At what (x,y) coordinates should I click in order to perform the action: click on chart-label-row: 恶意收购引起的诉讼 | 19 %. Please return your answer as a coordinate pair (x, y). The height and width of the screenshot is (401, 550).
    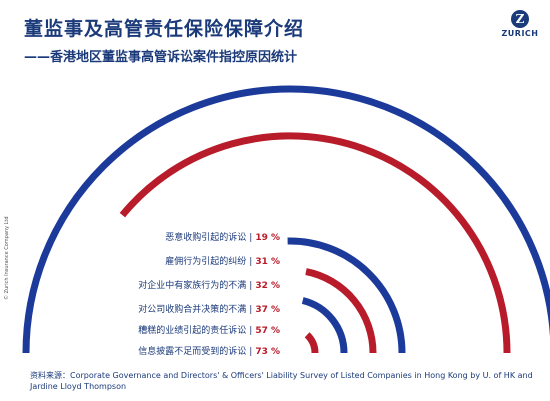
    Looking at the image, I should click on (222, 238).